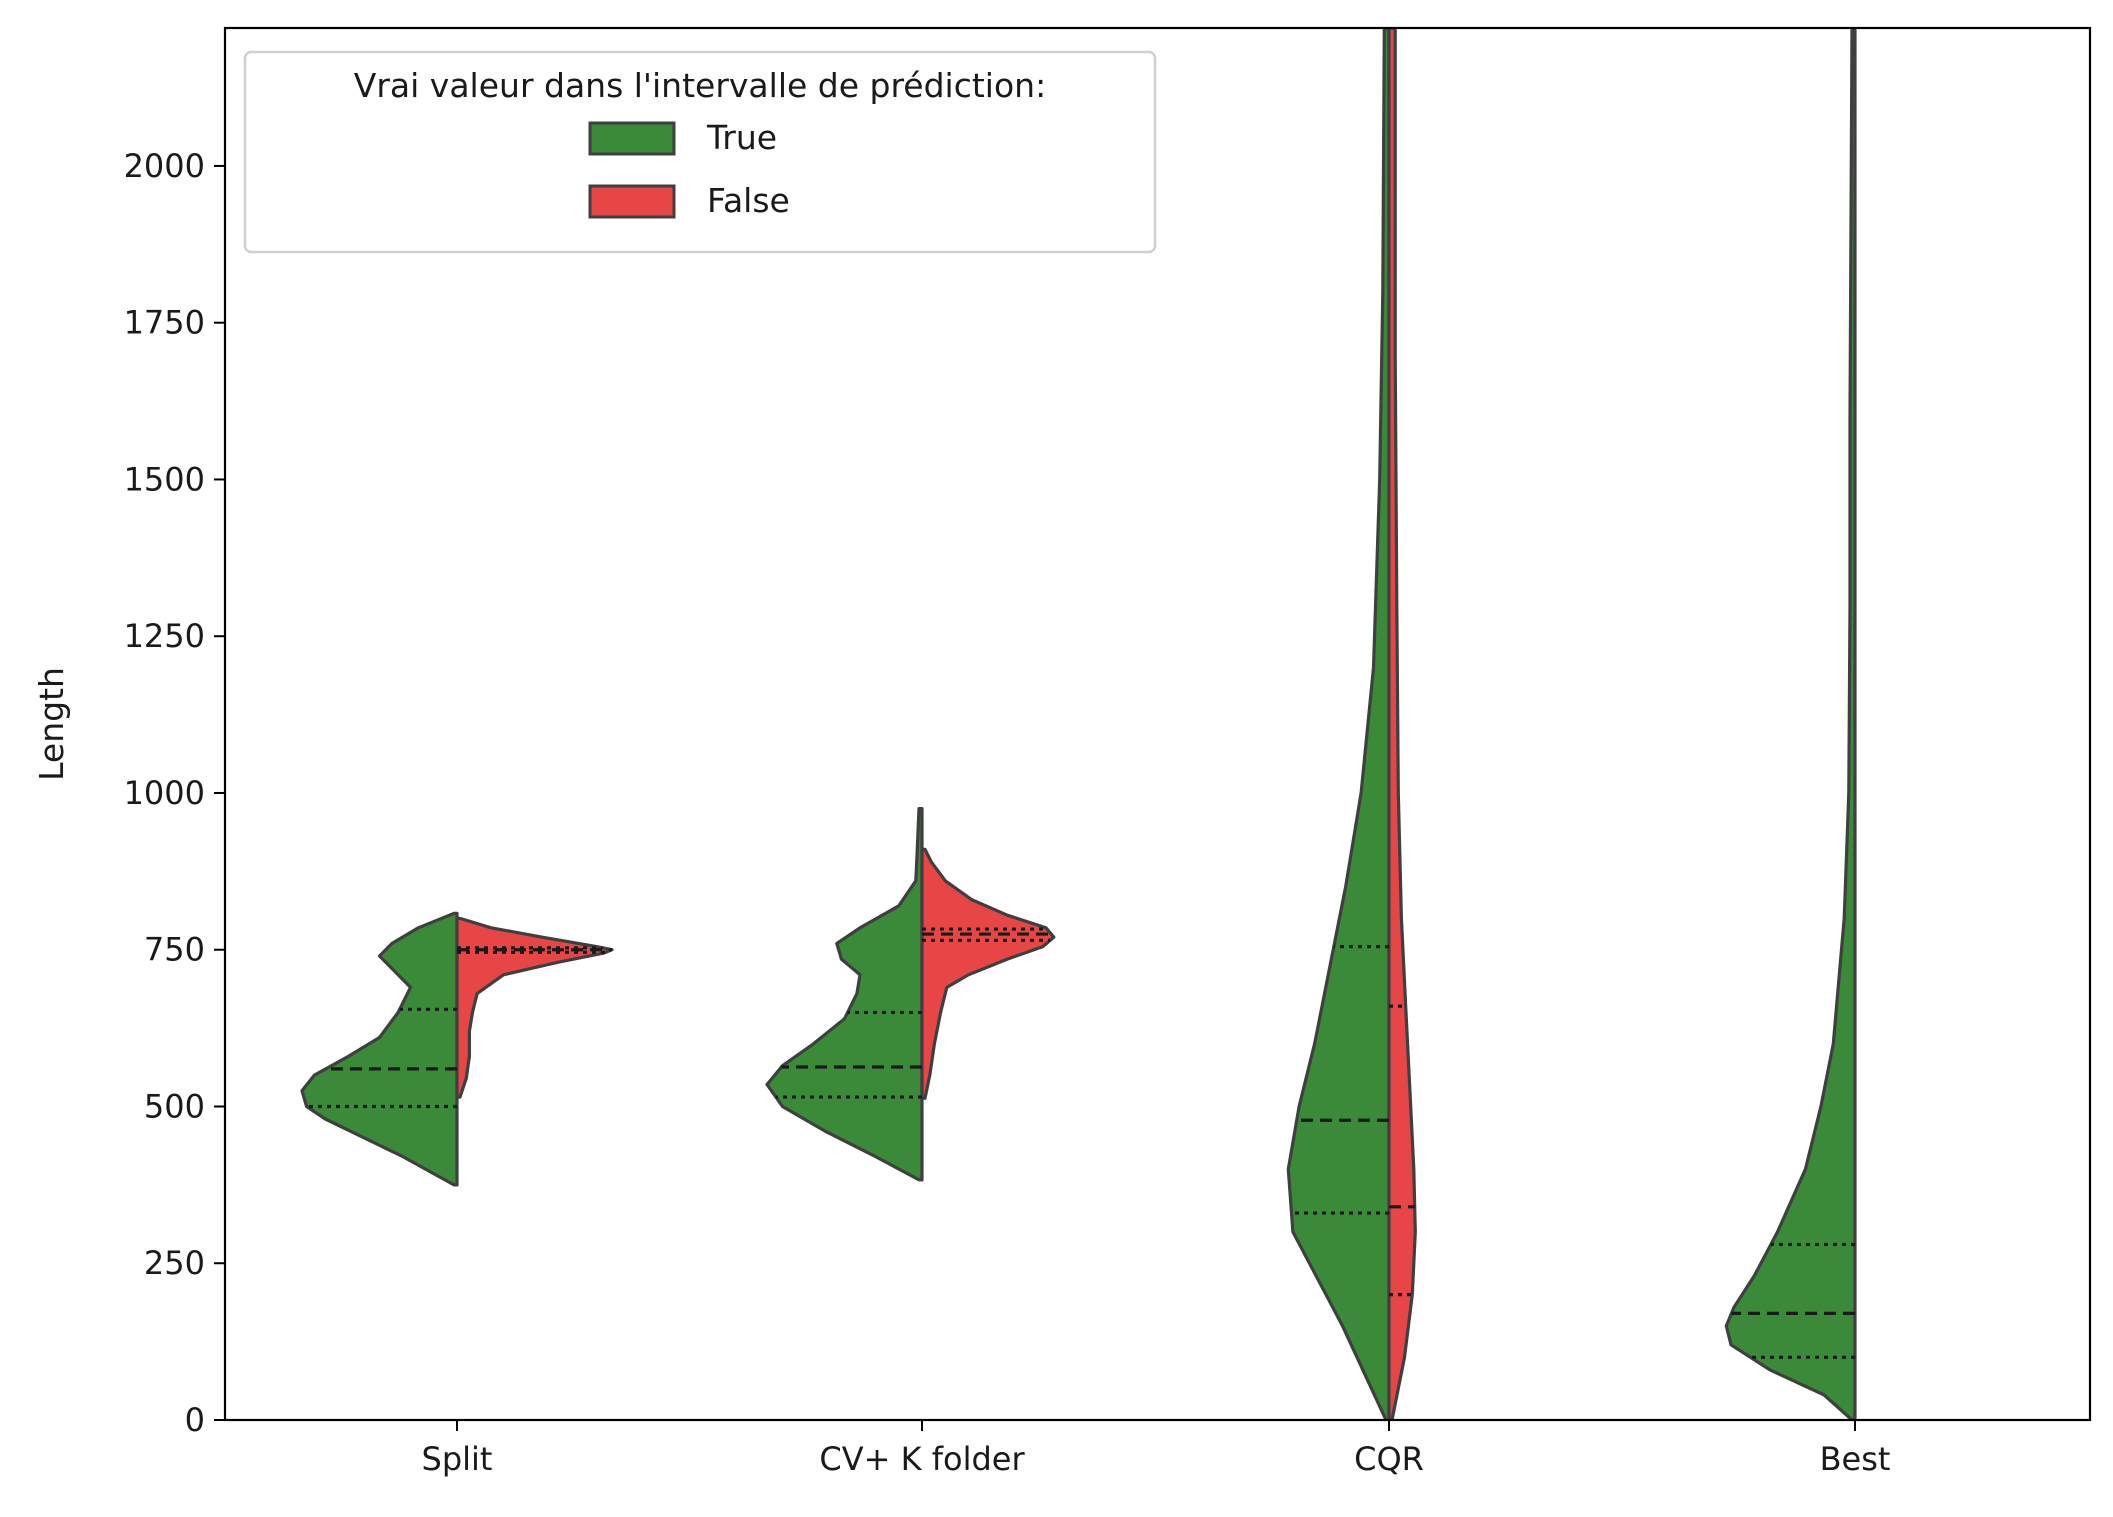  Describe the element at coordinates (741, 137) in the screenshot. I see `legend-label-true: True` at that location.